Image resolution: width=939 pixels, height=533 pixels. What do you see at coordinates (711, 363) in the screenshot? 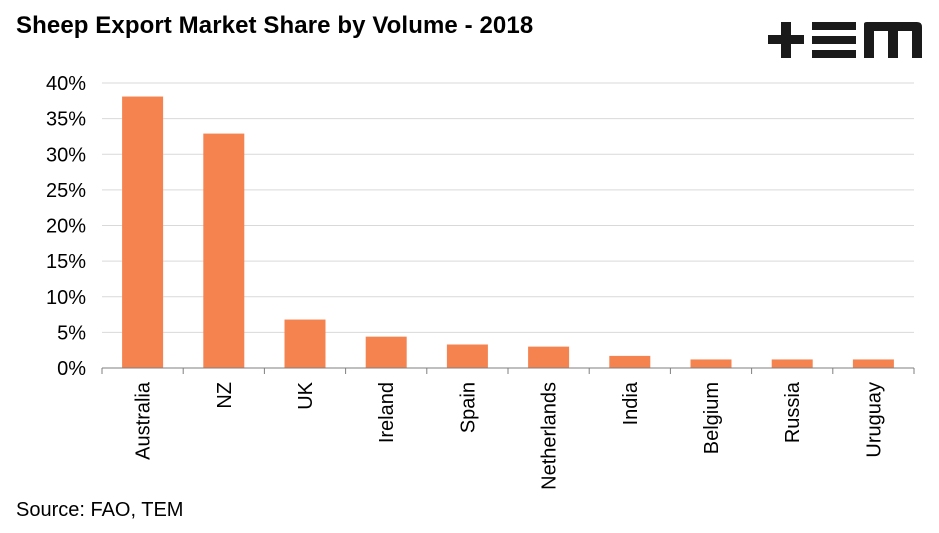
I see `bar-belgium` at bounding box center [711, 363].